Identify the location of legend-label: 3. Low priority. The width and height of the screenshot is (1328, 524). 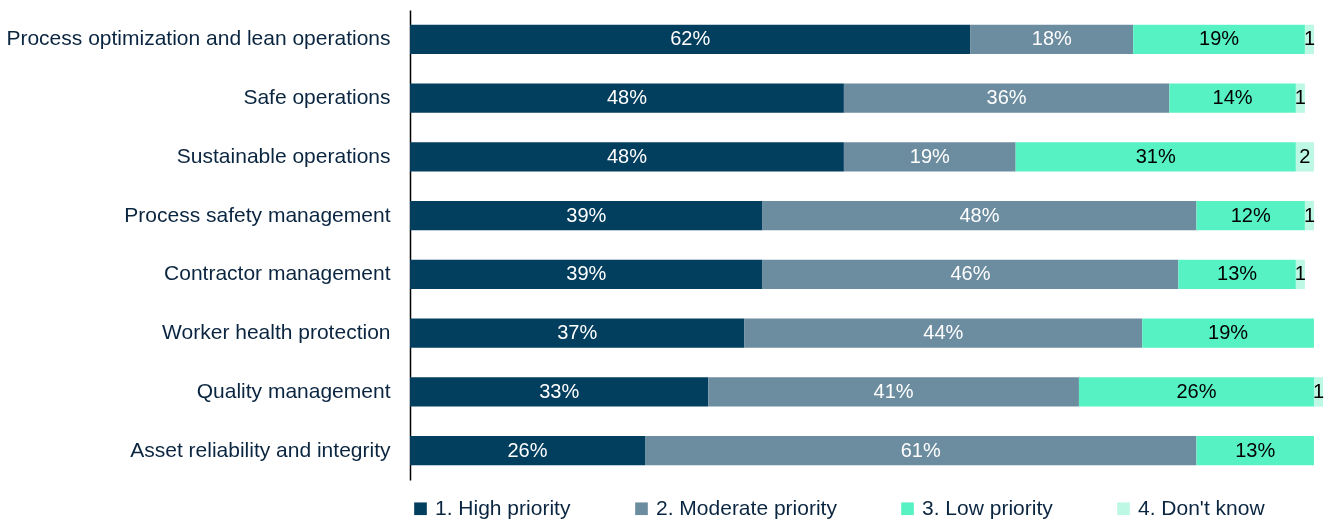
(988, 507).